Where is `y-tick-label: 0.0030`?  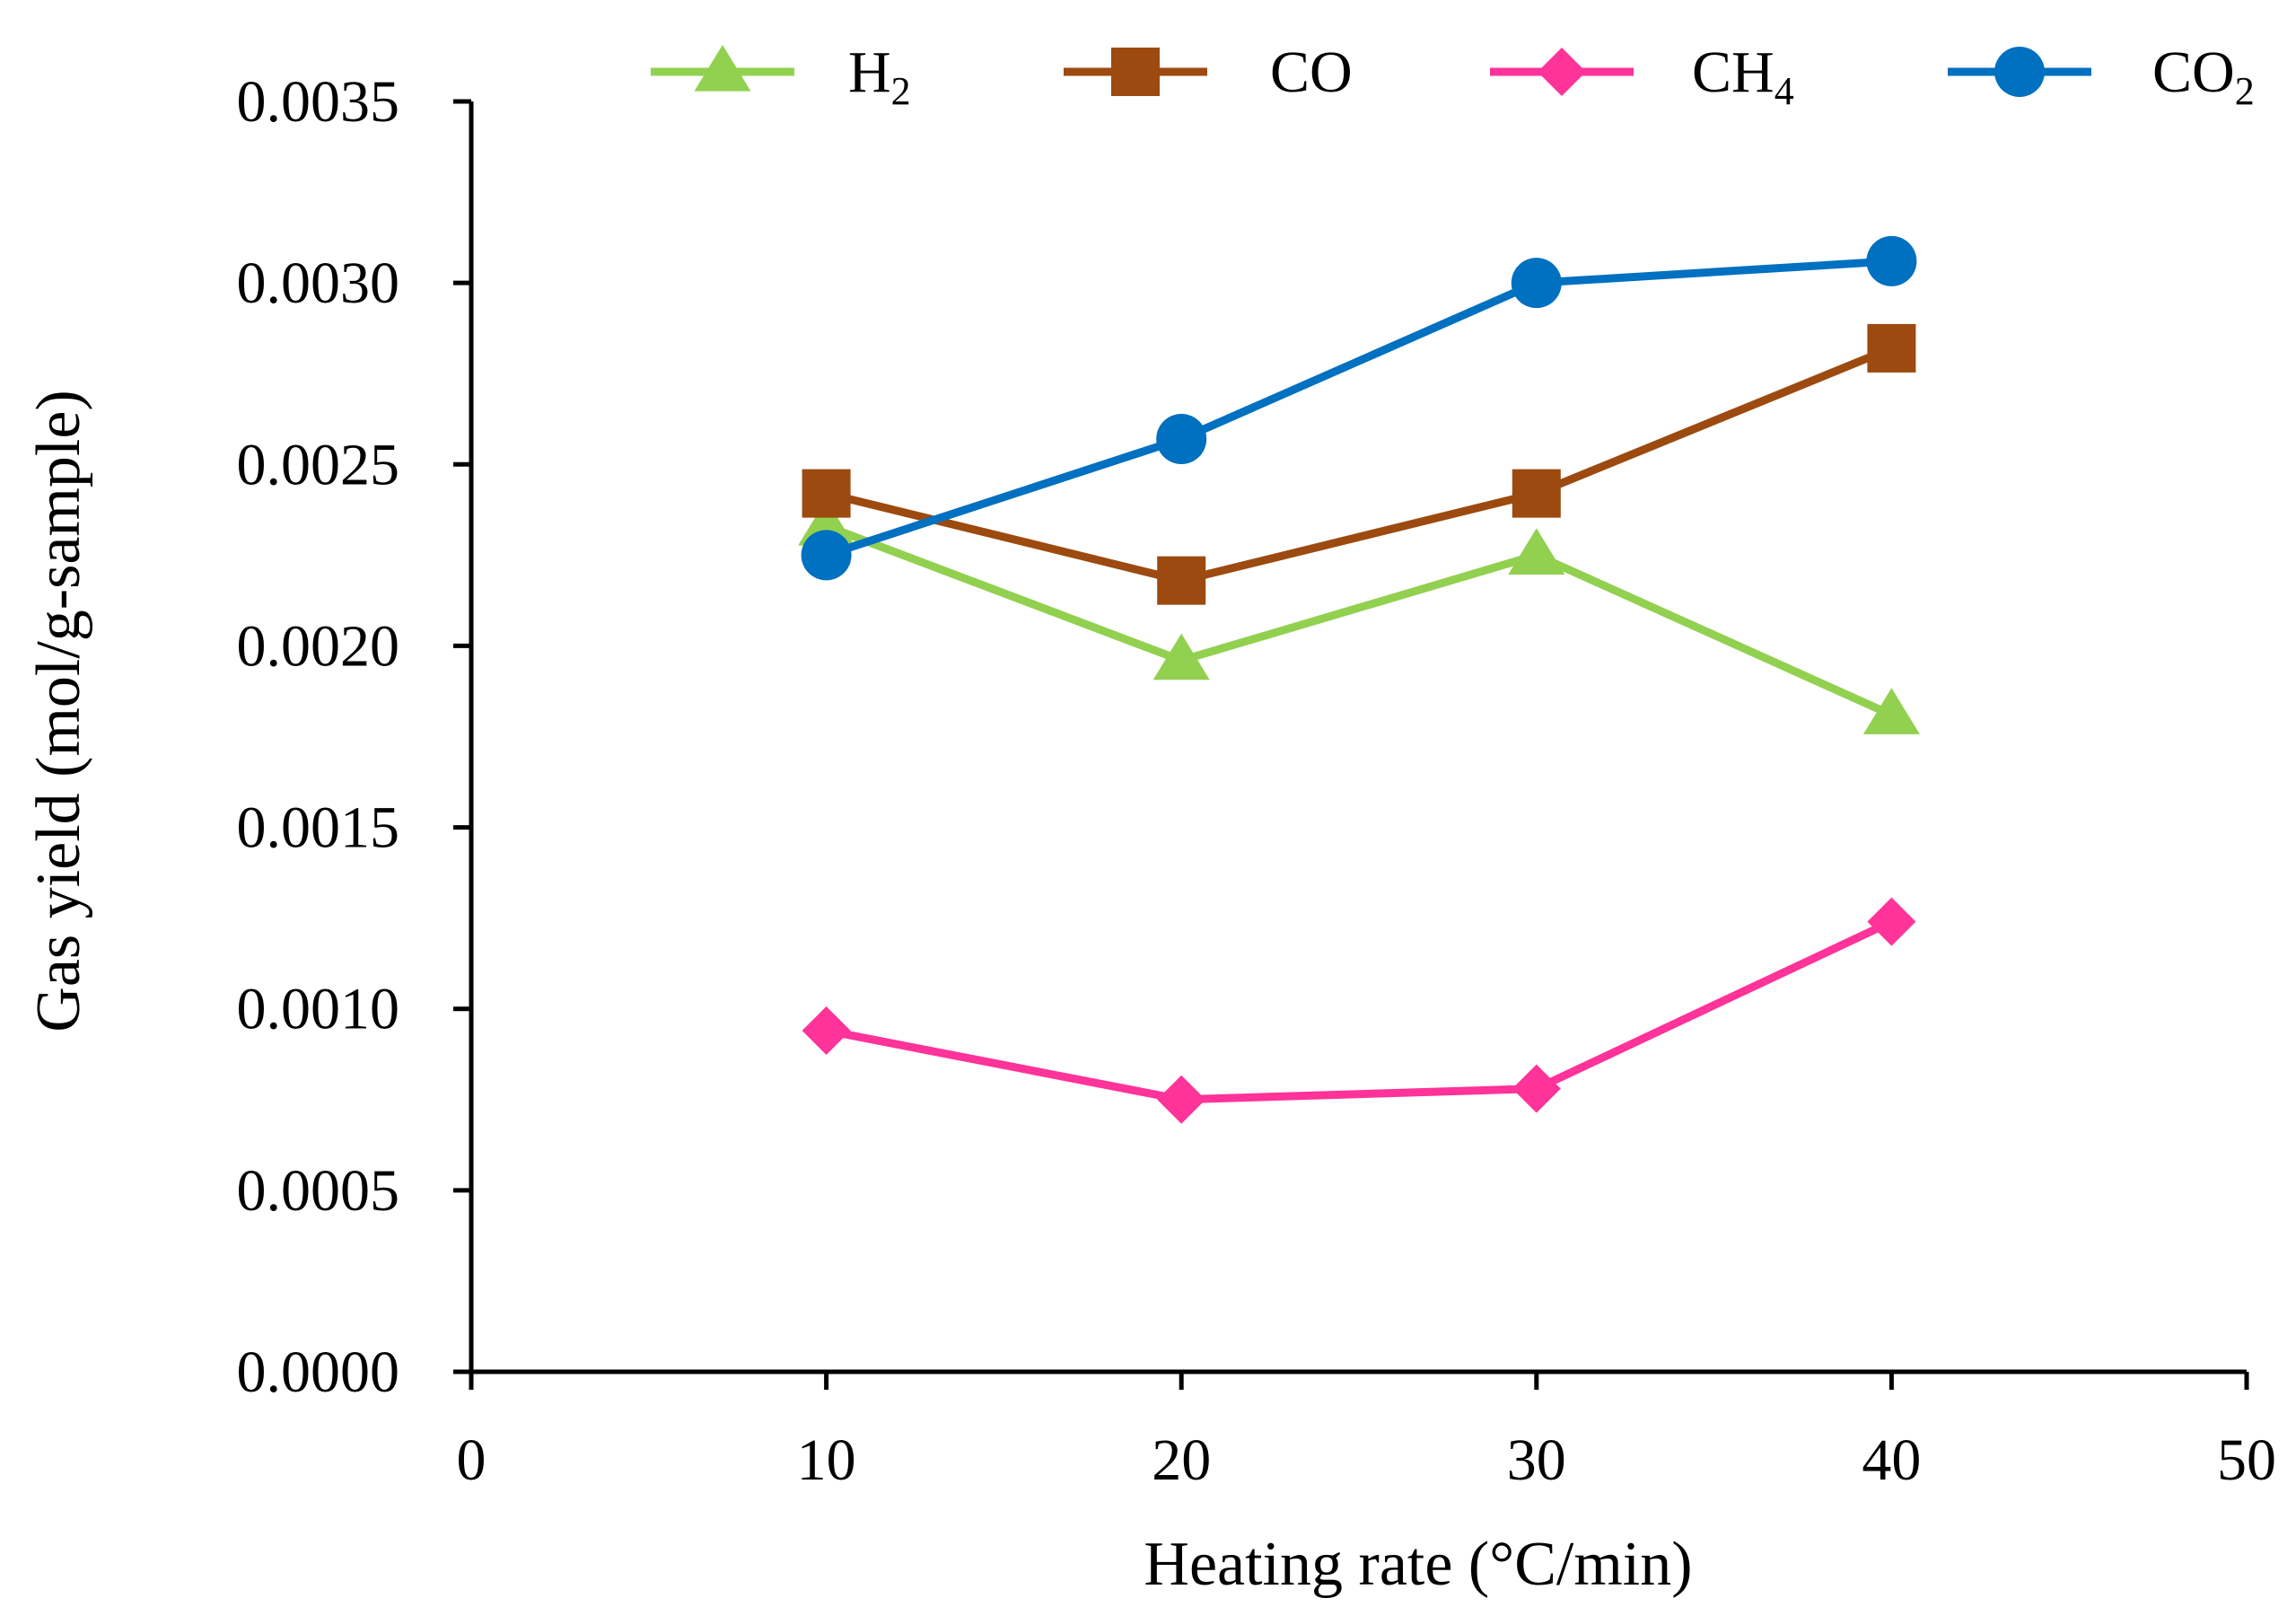
y-tick-label: 0.0030 is located at coordinates (319, 283).